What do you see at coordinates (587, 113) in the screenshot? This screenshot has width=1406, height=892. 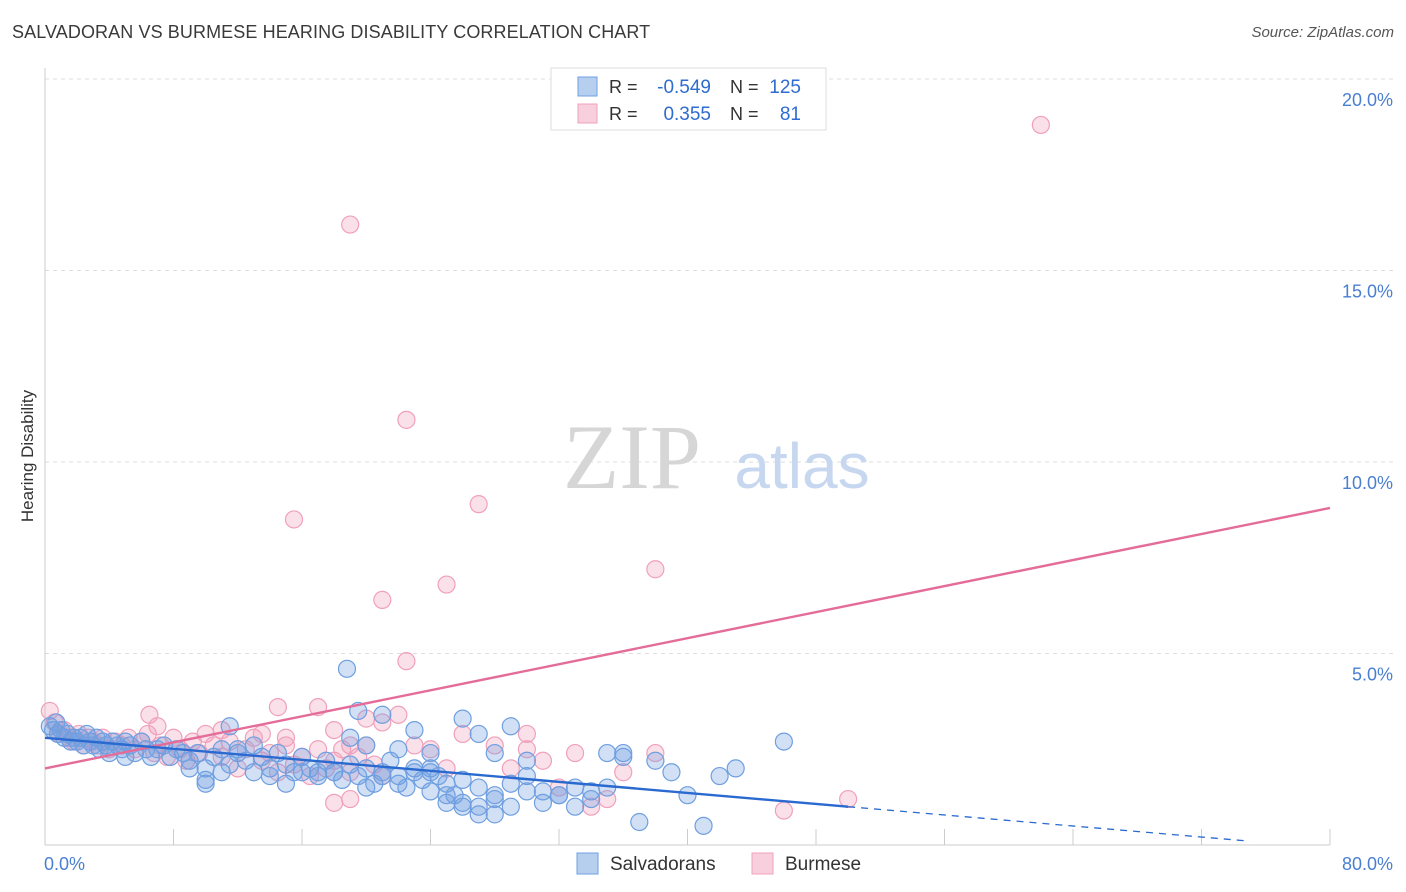 I see `burmese-swatch` at bounding box center [587, 113].